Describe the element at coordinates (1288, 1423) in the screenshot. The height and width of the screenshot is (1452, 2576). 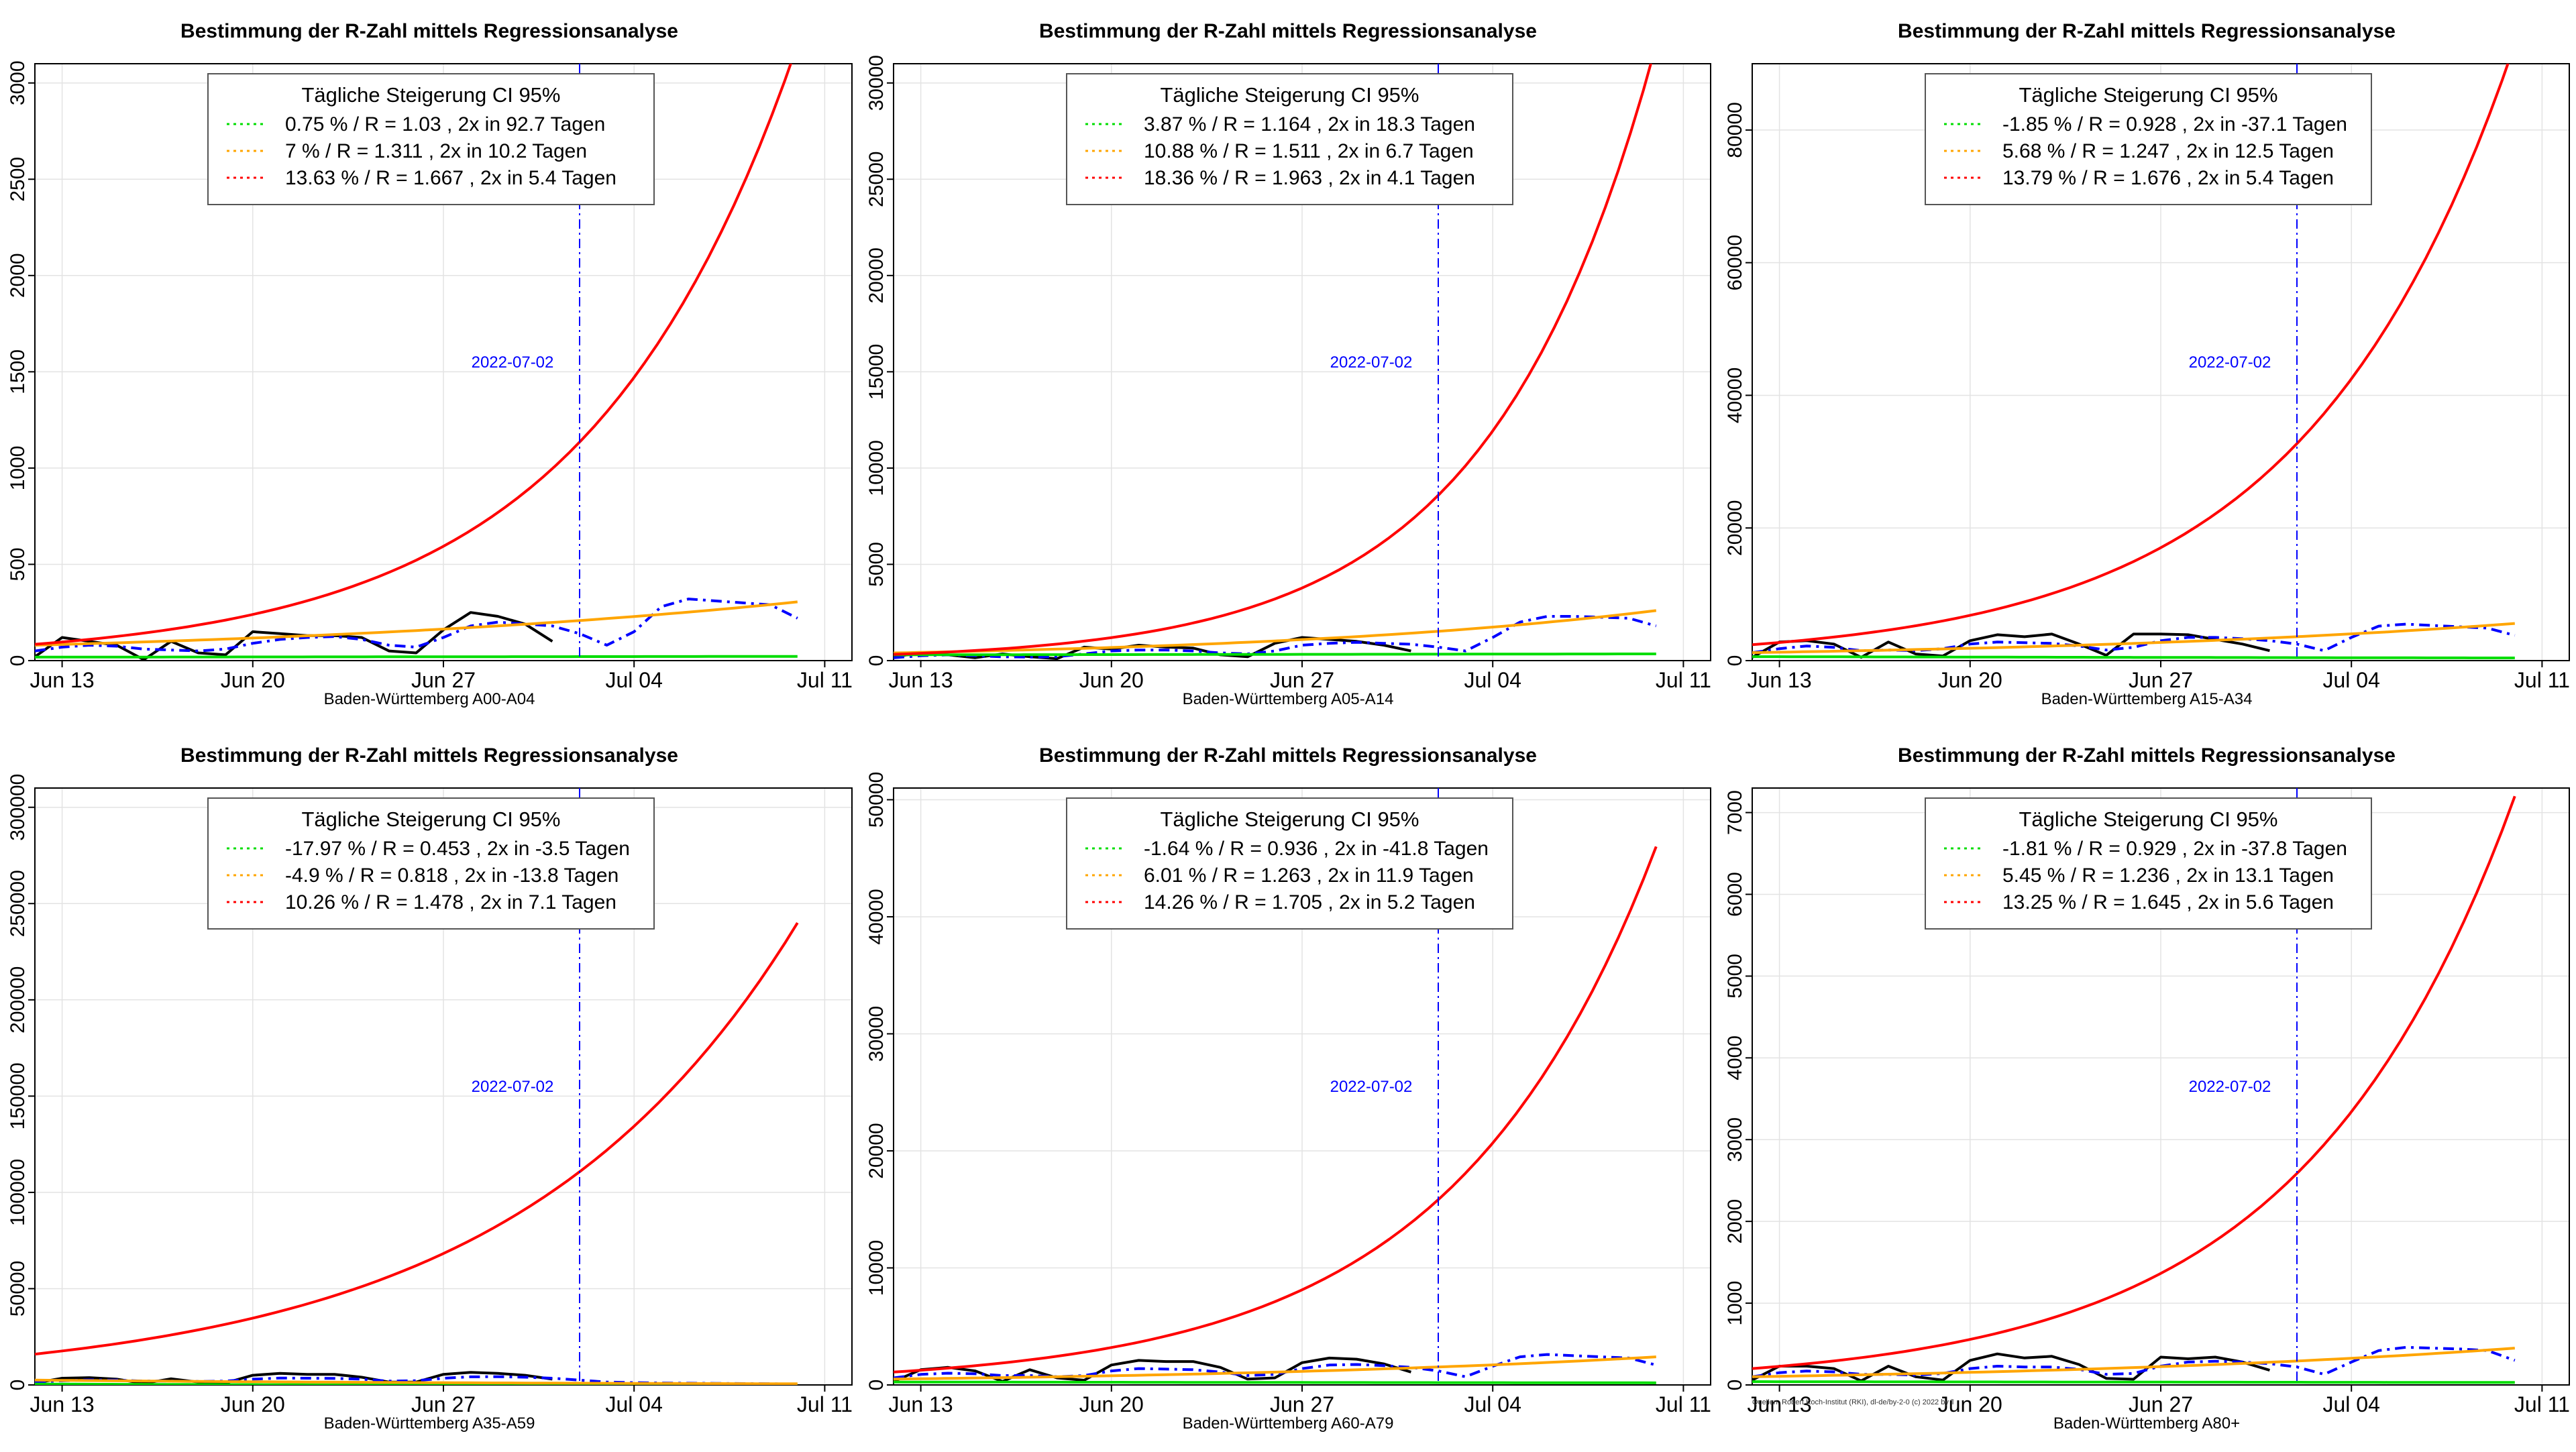
I see `x-axis-label: Baden-Württemberg A60-A79` at that location.